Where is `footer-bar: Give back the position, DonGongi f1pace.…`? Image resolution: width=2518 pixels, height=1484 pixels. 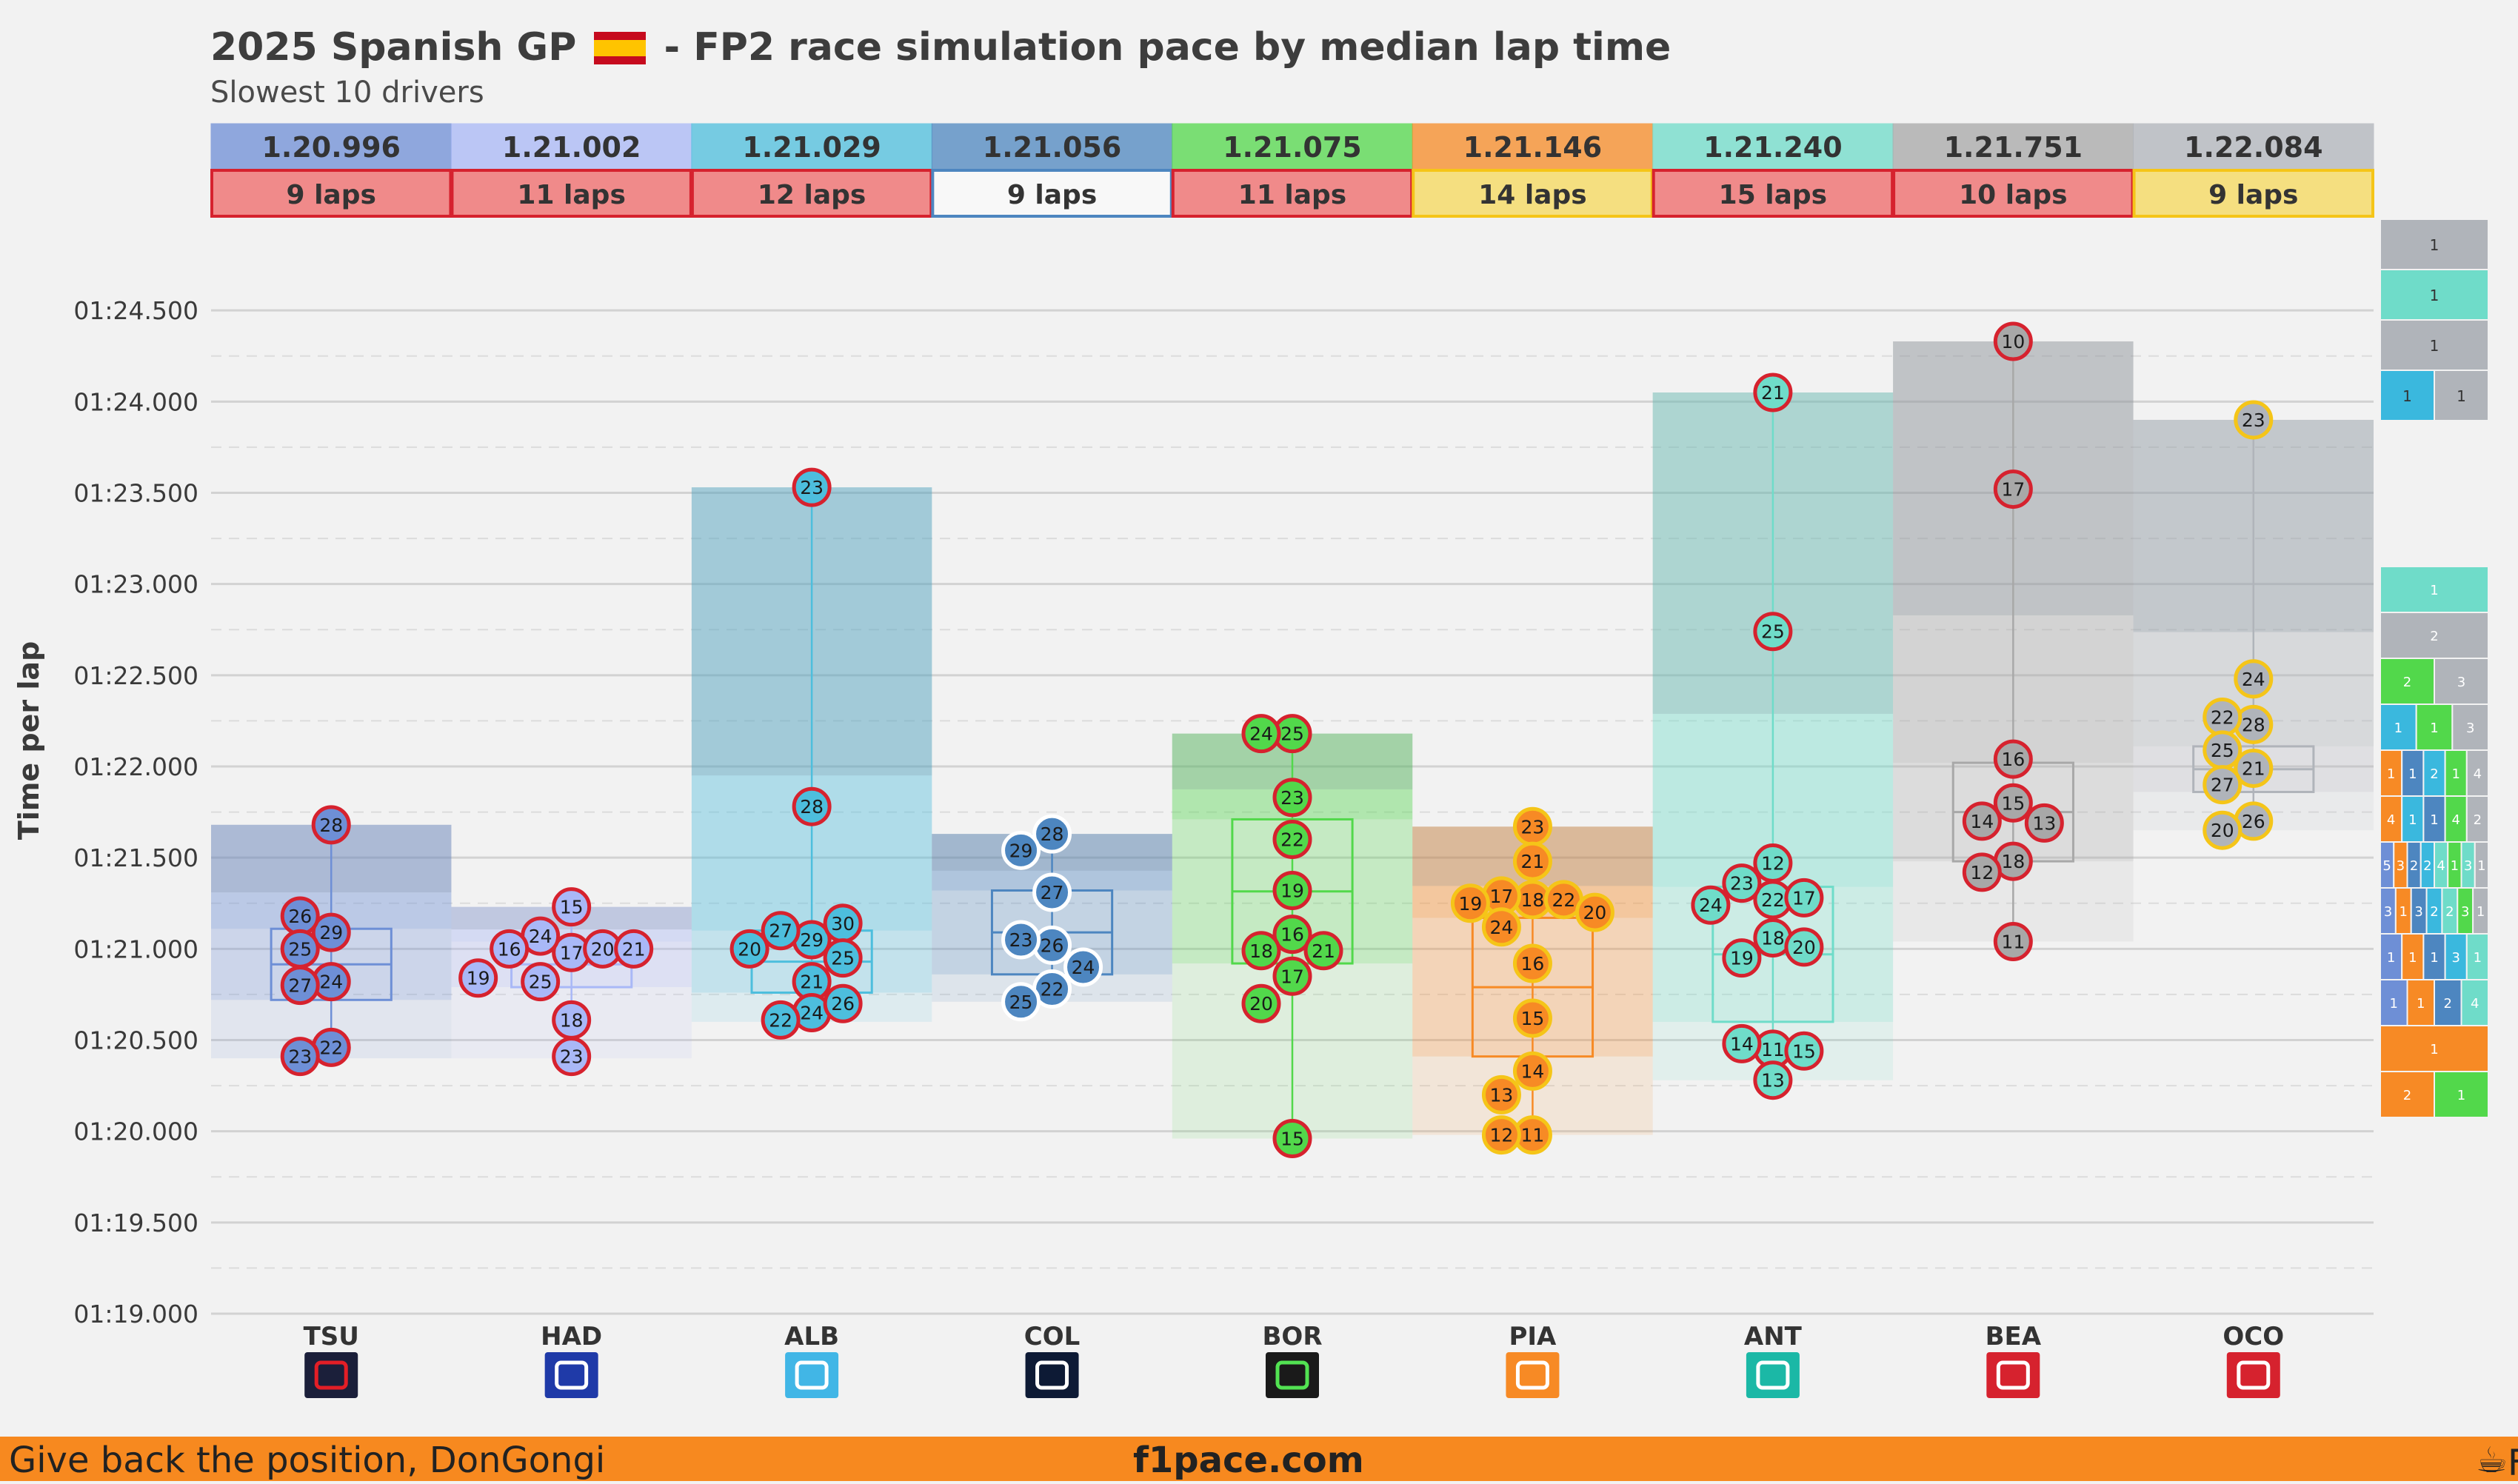 footer-bar: Give back the position, DonGongi f1pace.… is located at coordinates (1259, 1460).